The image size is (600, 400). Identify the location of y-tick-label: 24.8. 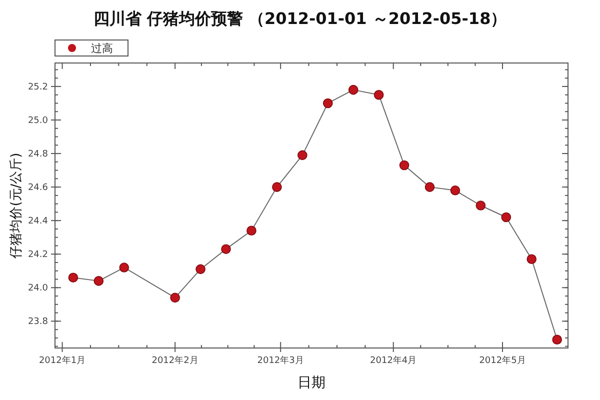
(38, 155).